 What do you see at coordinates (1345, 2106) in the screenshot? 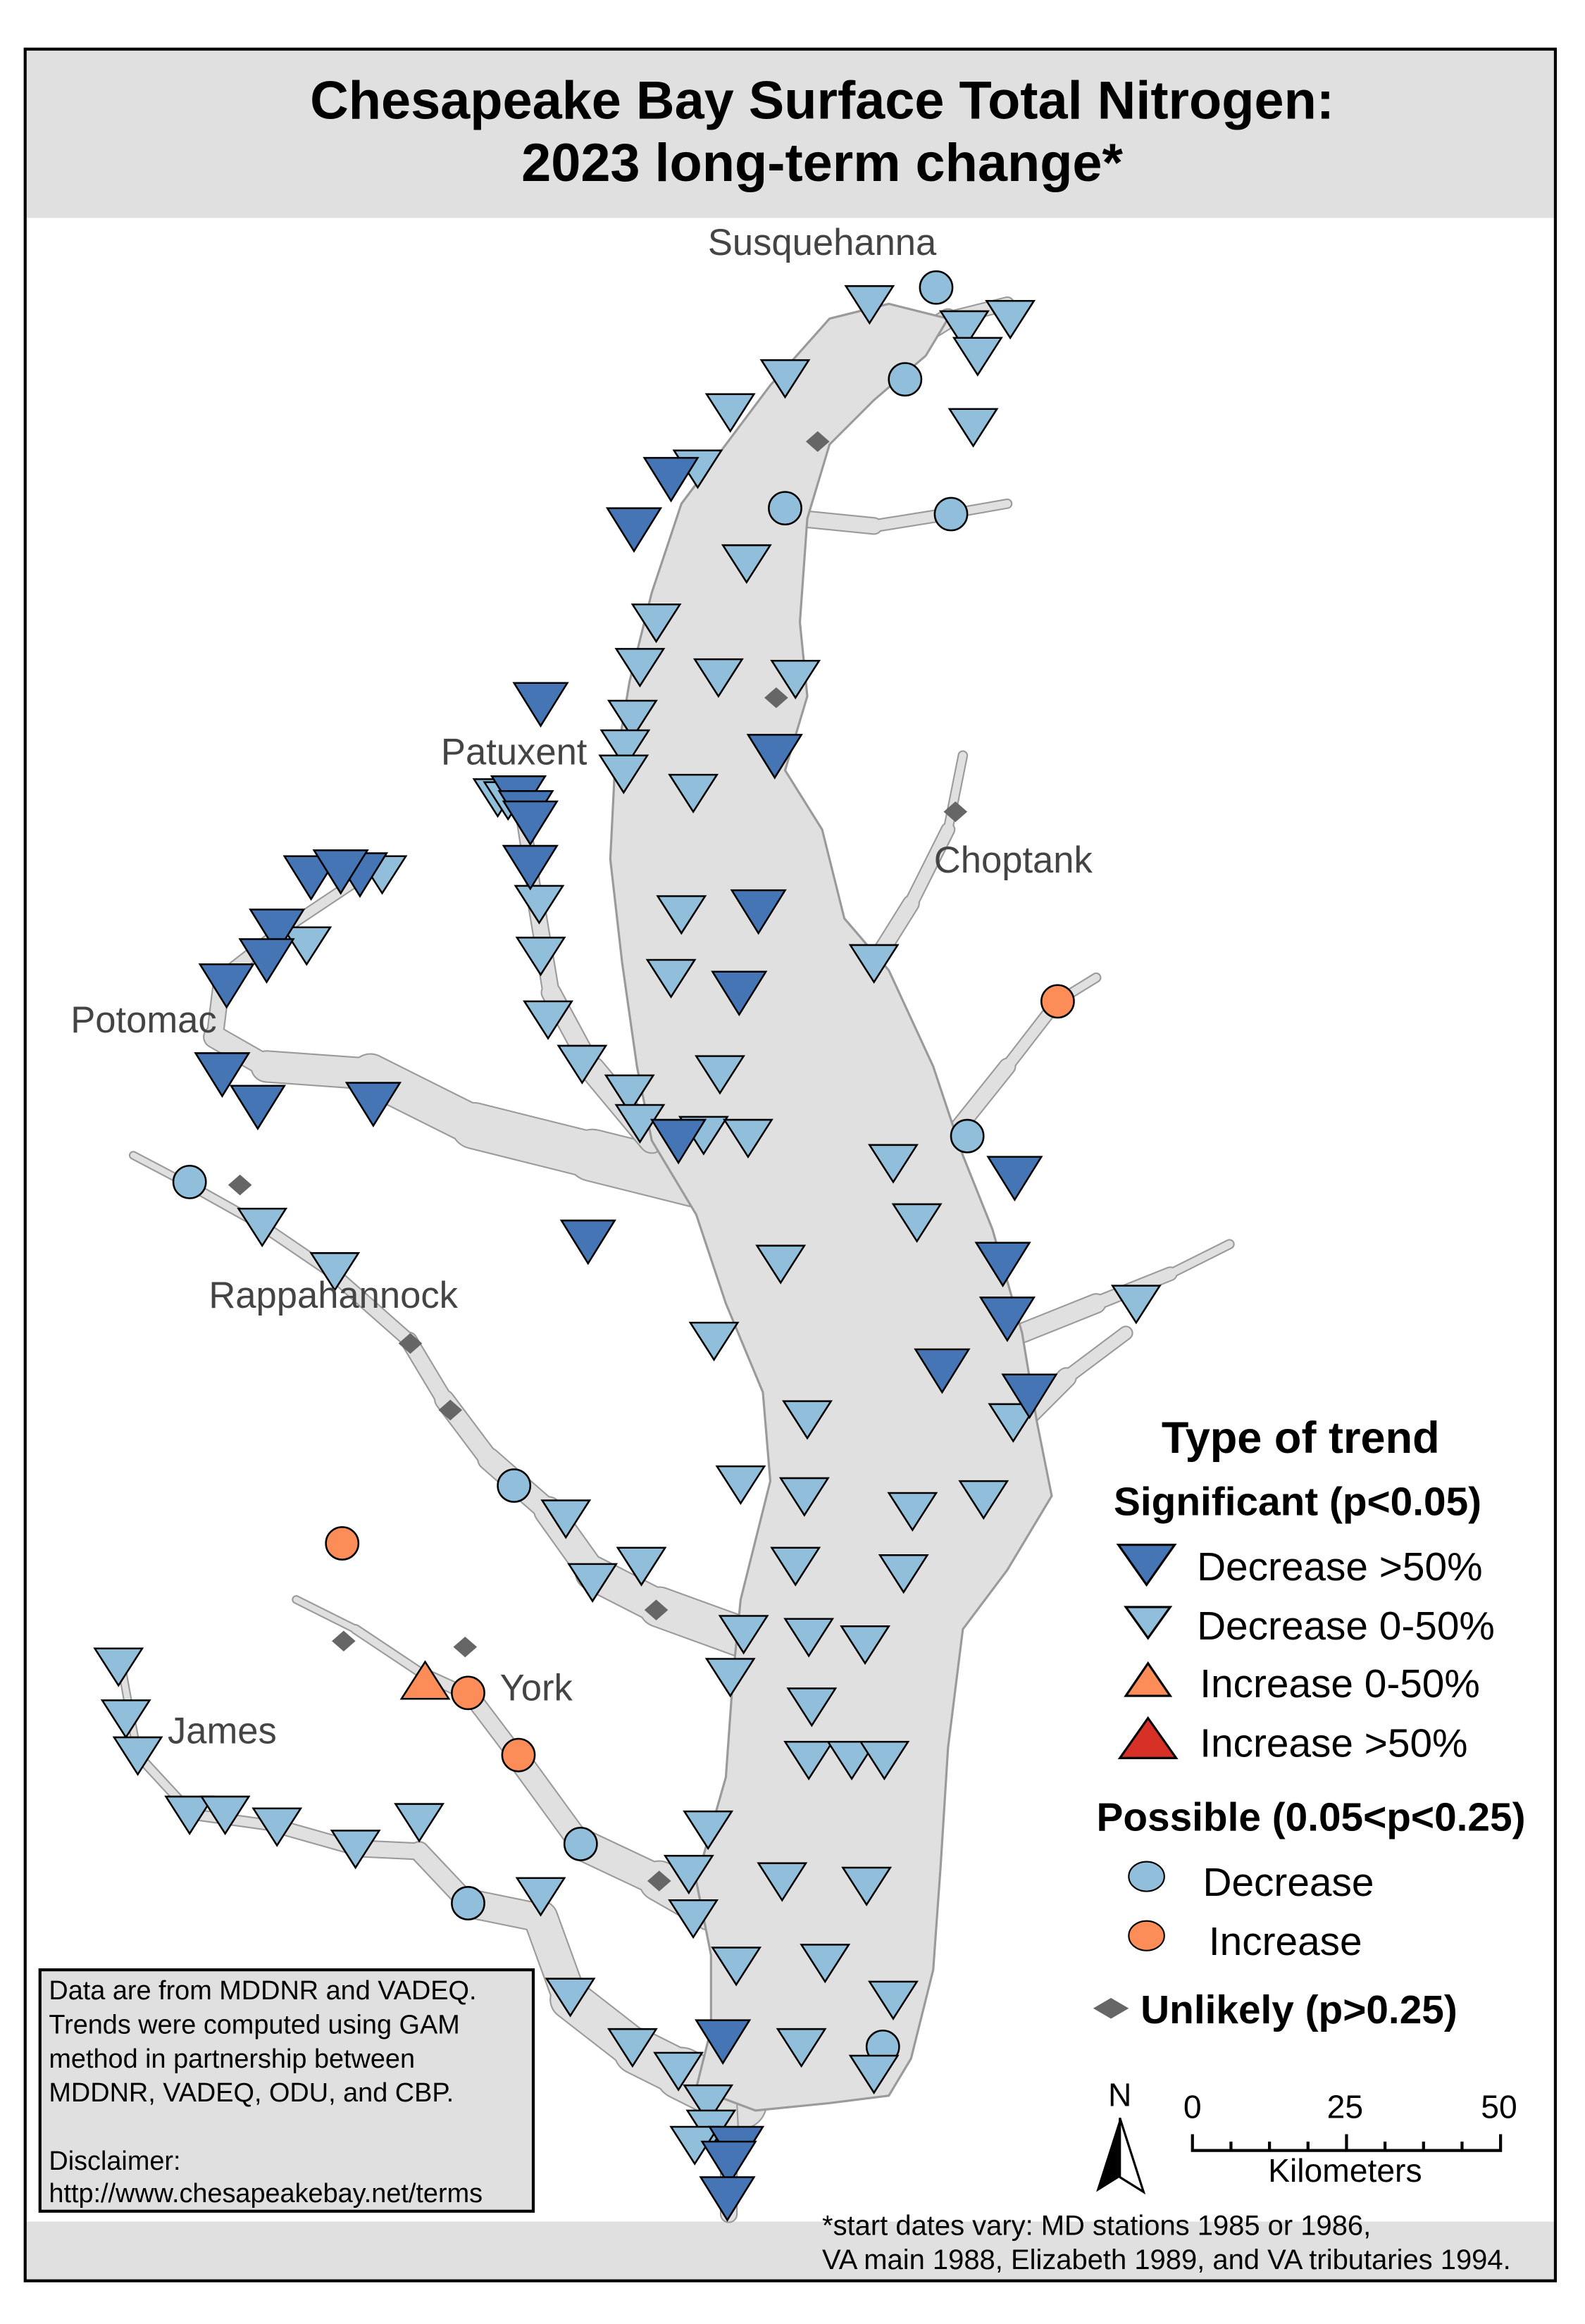
I see `scale-tick-label: 25` at bounding box center [1345, 2106].